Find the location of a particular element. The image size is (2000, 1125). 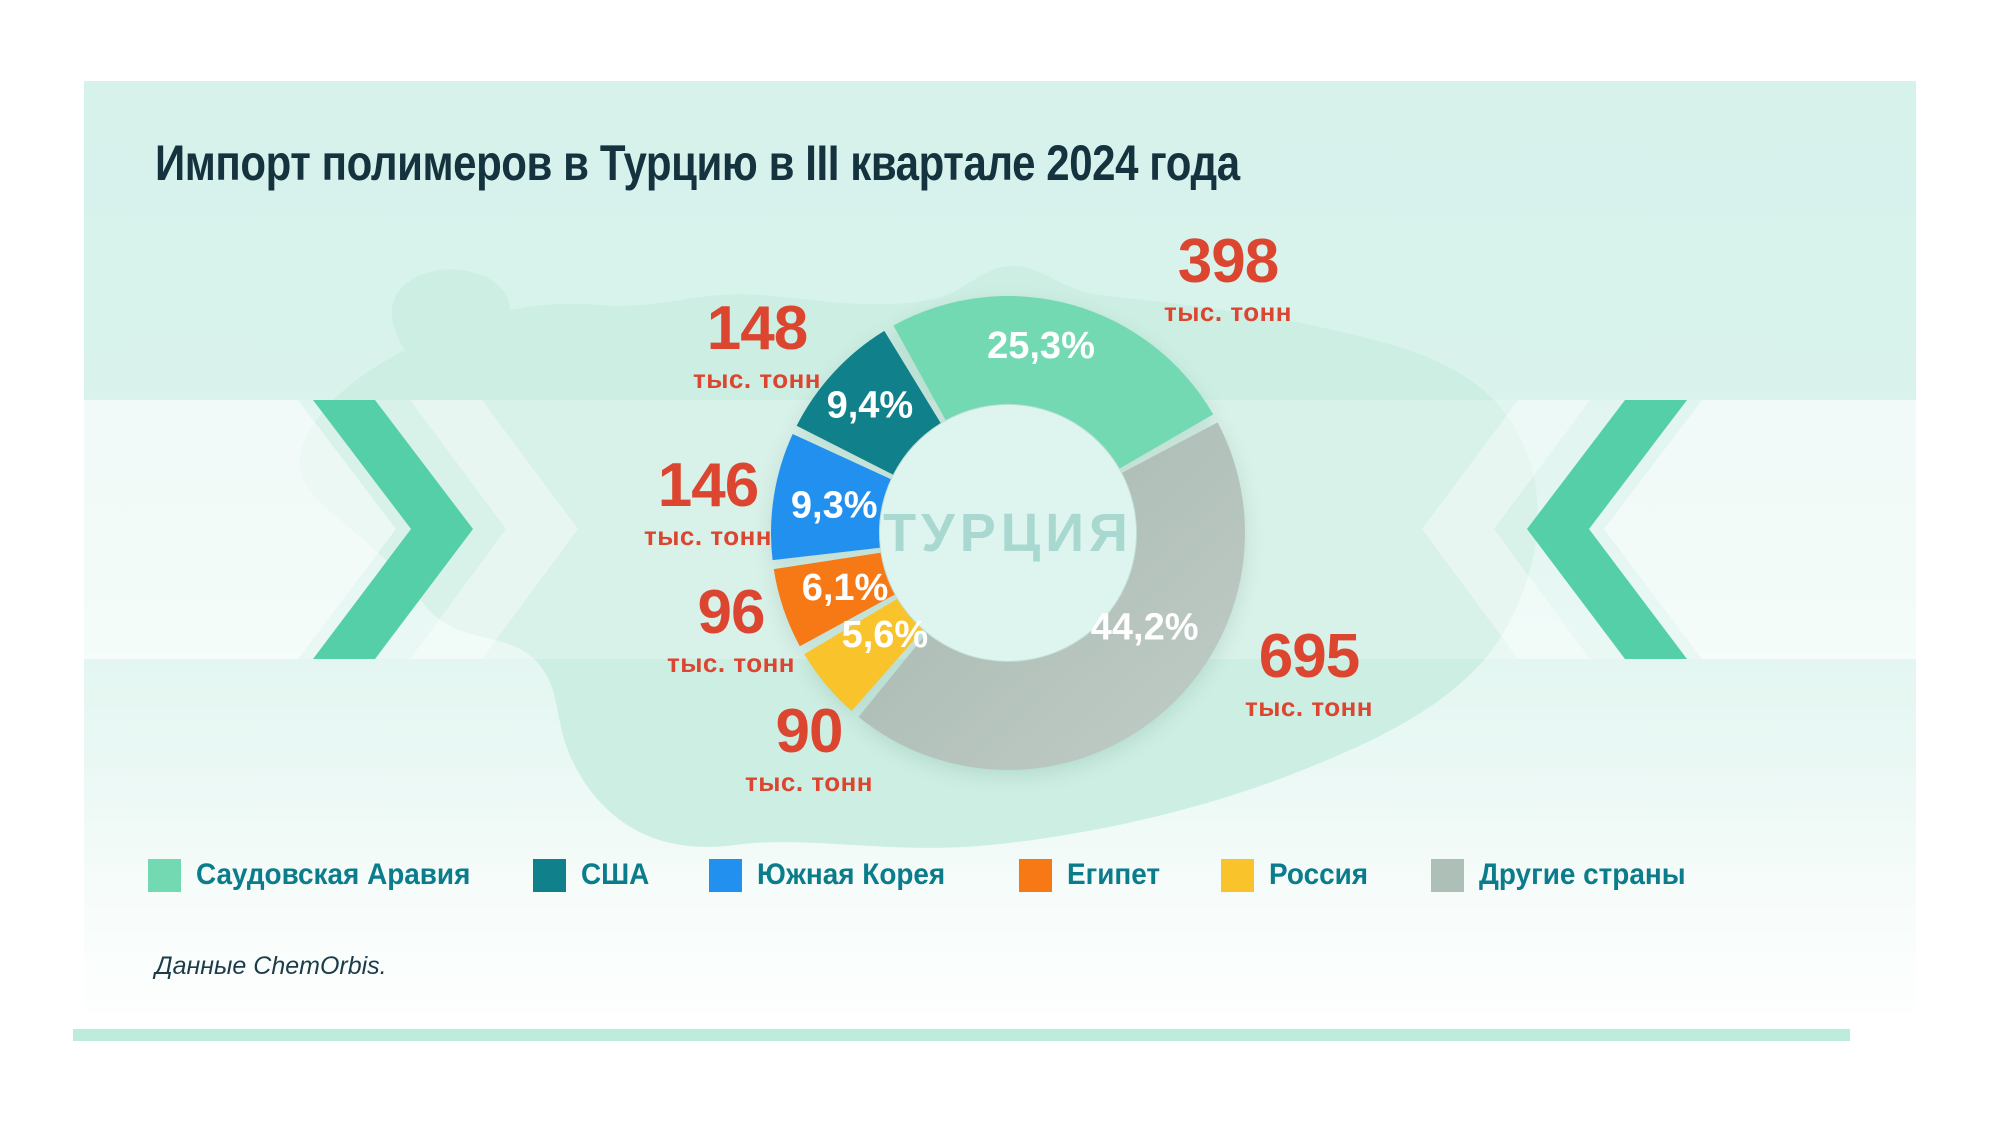

legend-label: Южная Корея is located at coordinates (851, 874).